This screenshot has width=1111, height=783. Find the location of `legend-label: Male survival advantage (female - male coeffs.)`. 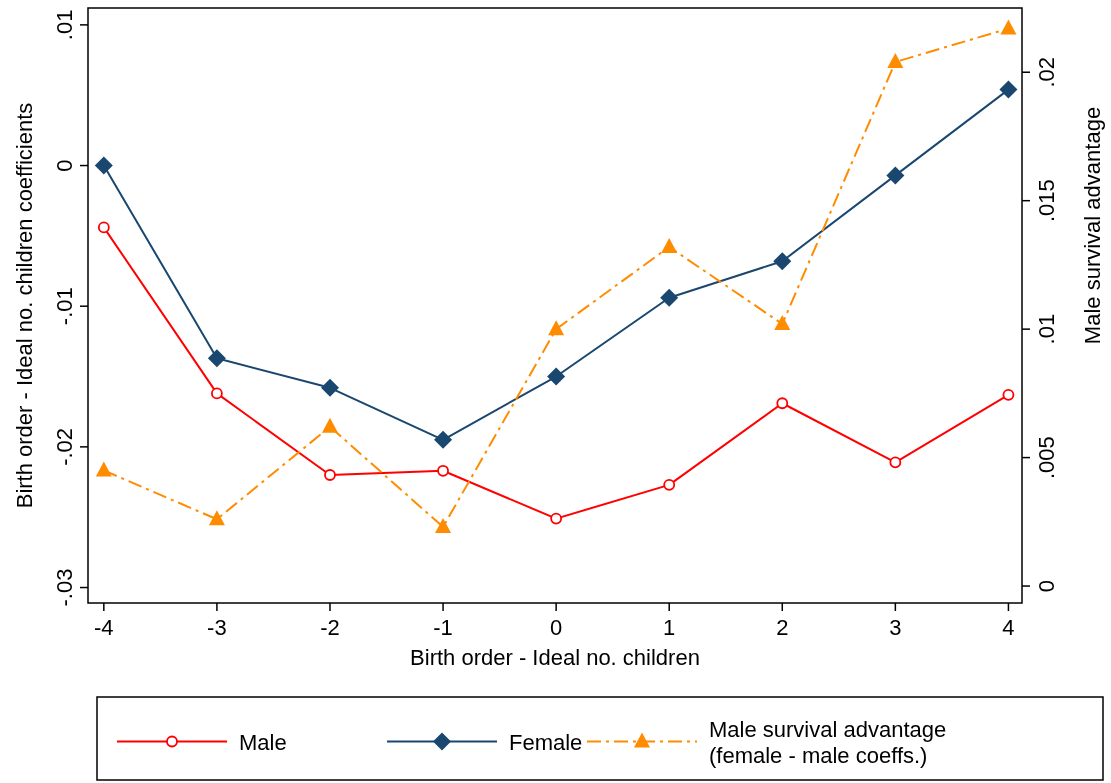

legend-label: Male survival advantage (female - male coeffs.) is located at coordinates (828, 742).